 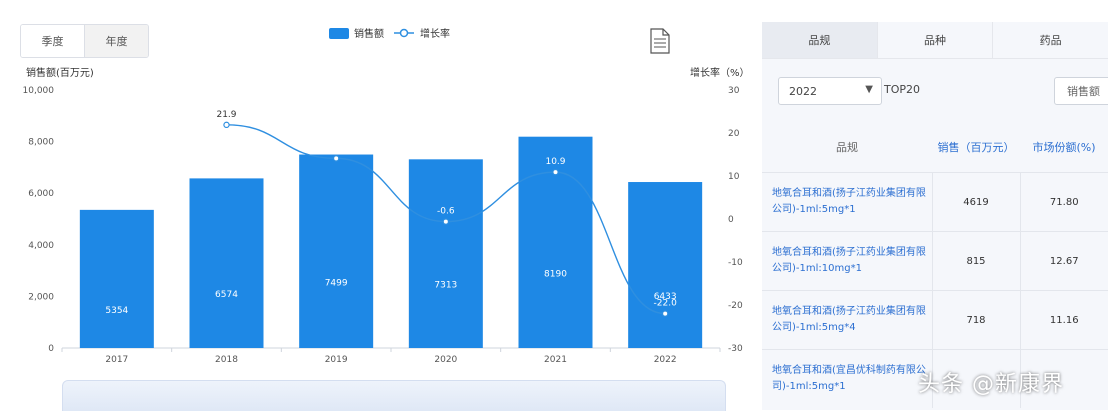 I want to click on right-tick-label: 20, so click(x=734, y=134).